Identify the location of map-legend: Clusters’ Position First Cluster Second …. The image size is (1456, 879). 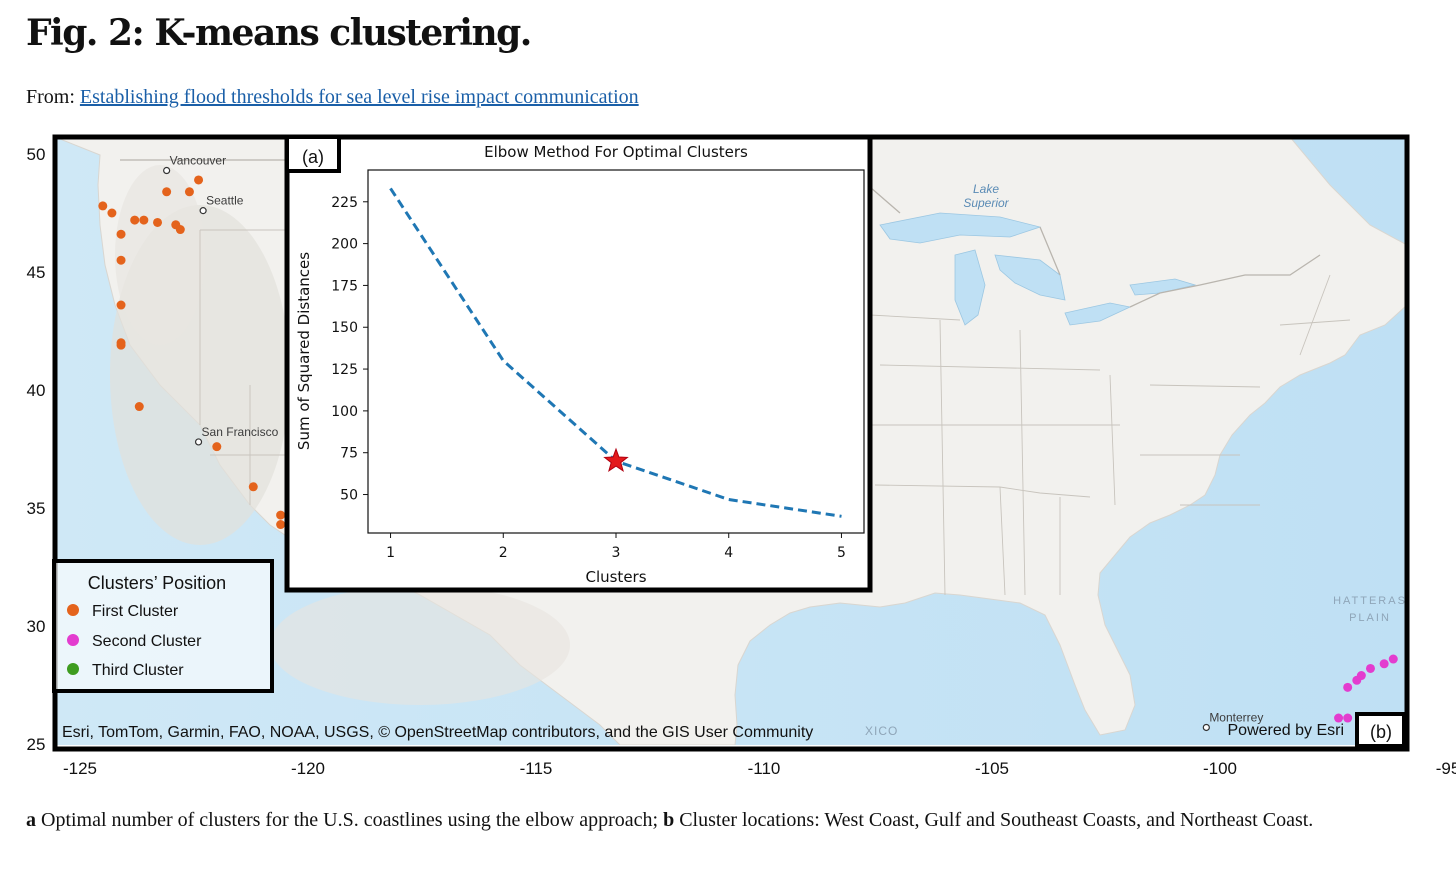
(163, 626).